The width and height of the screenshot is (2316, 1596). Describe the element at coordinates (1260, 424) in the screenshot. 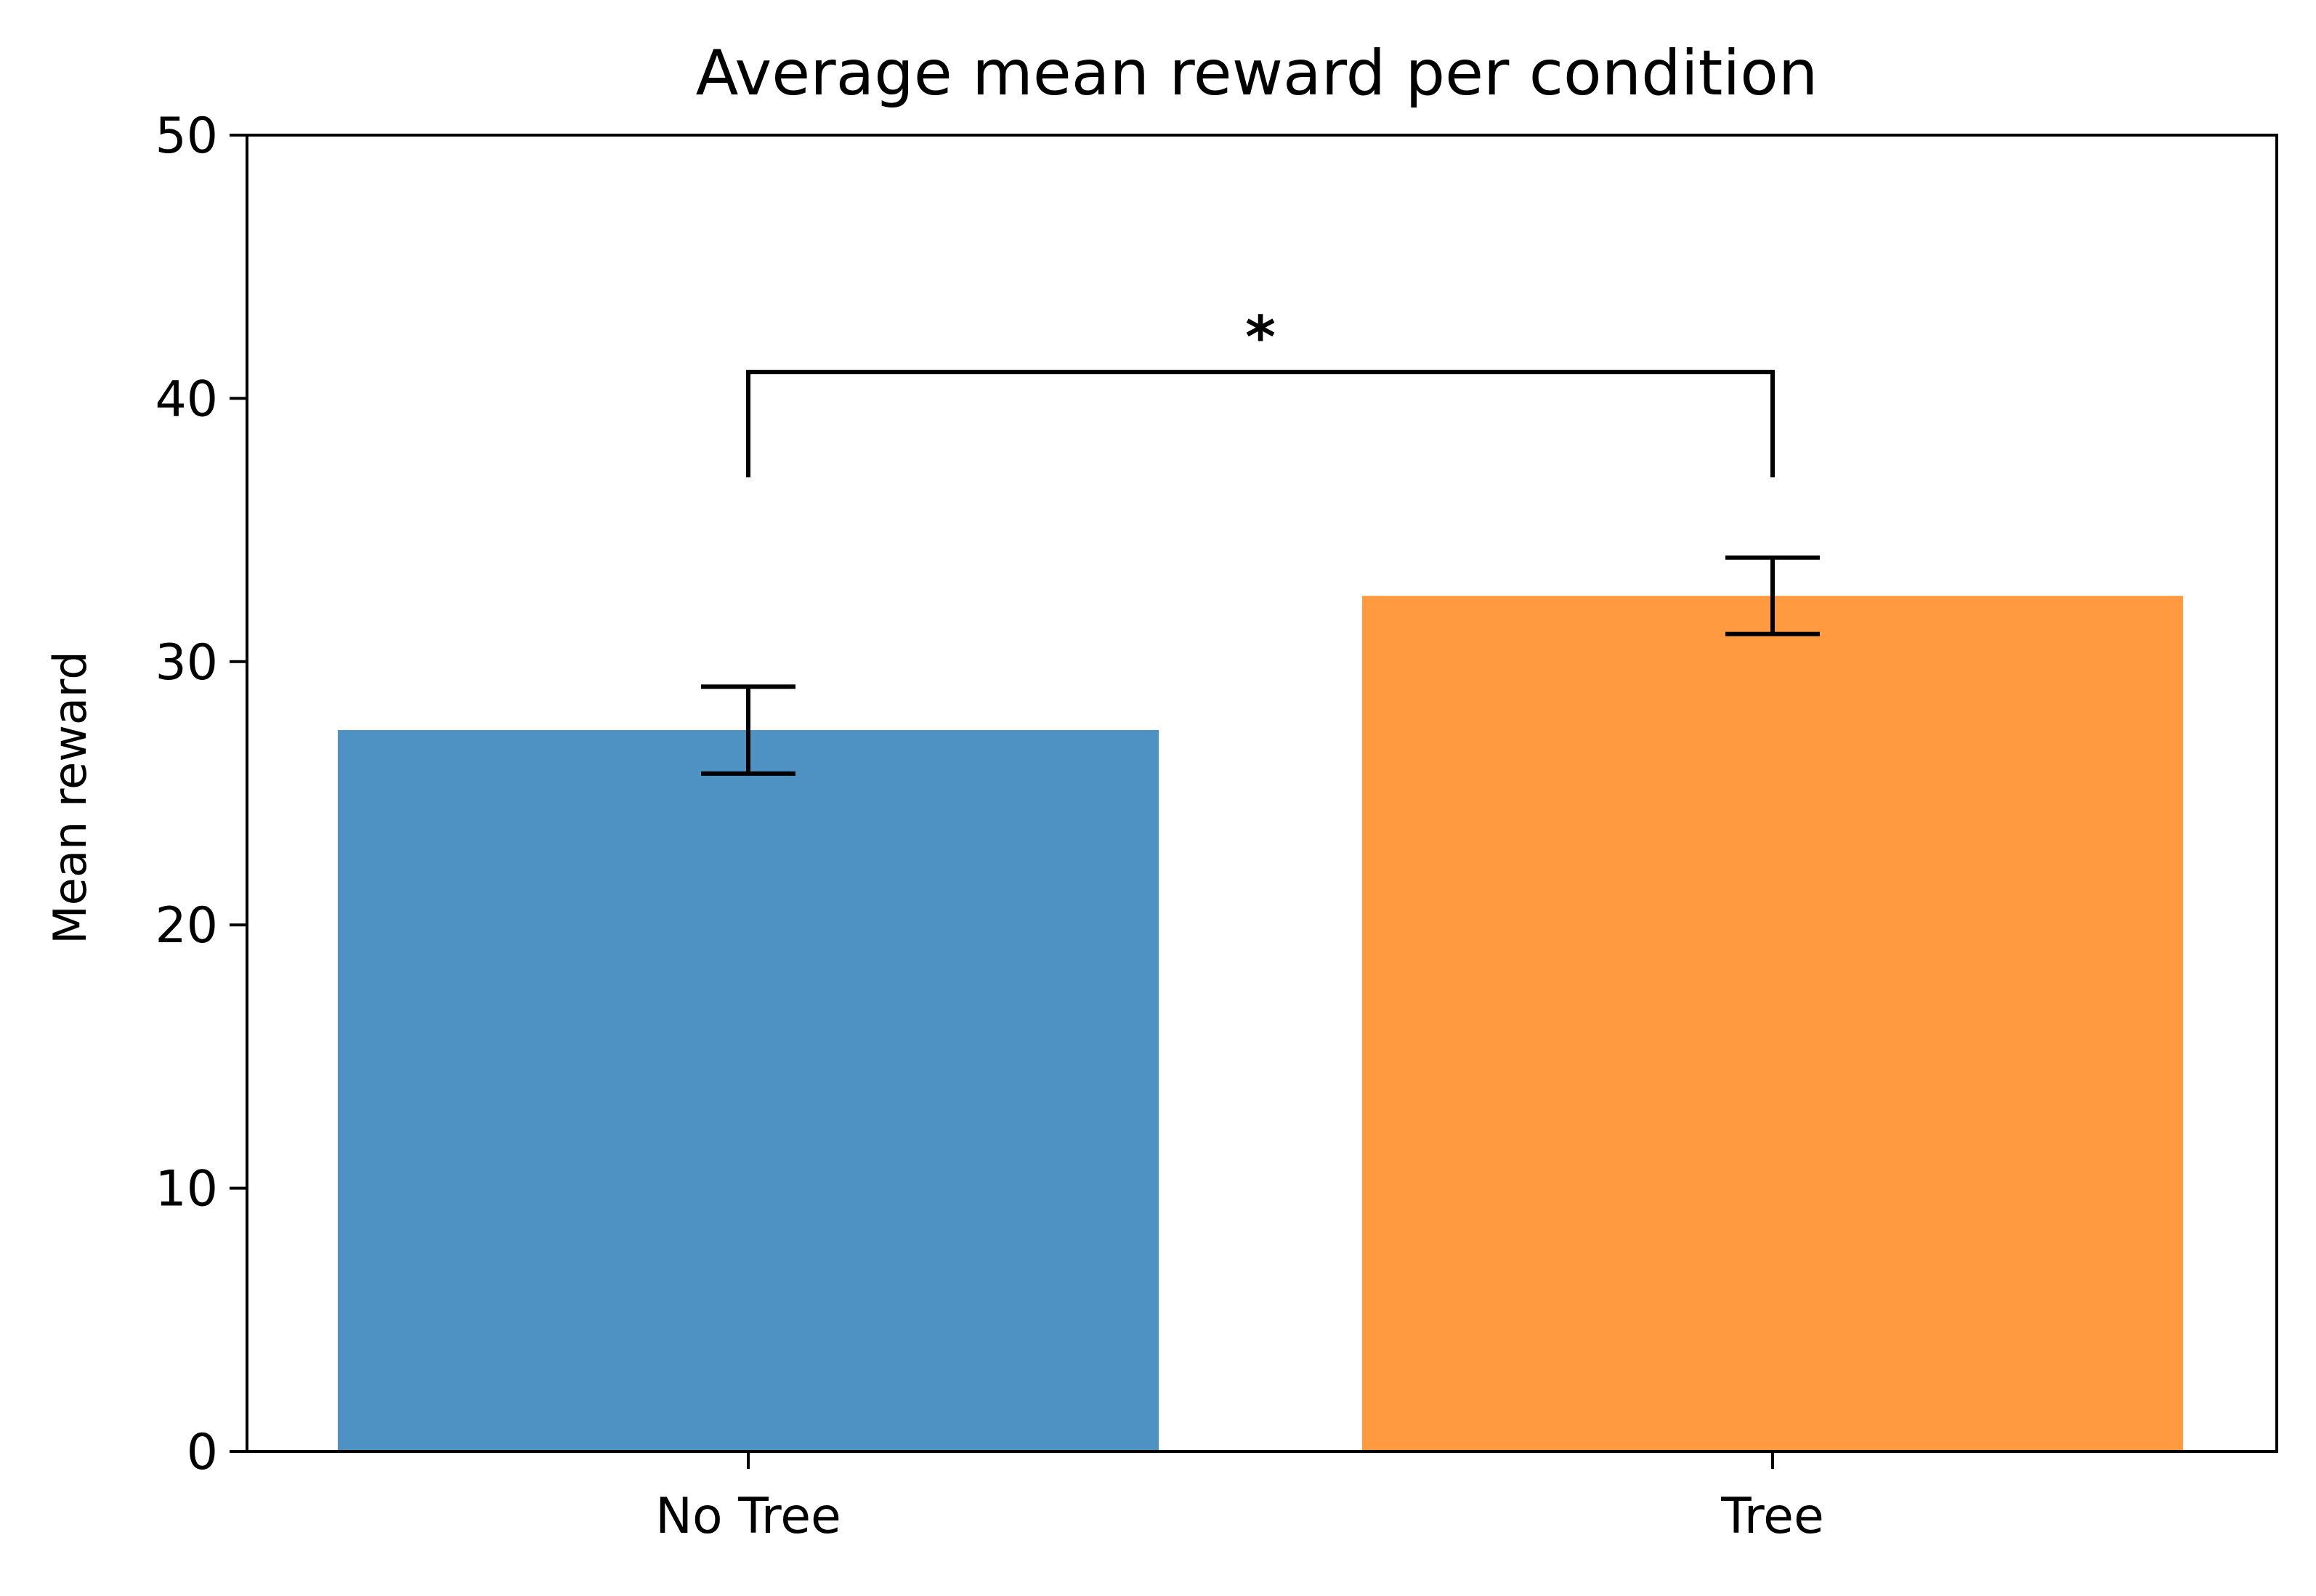

I see `significance-bracket` at that location.